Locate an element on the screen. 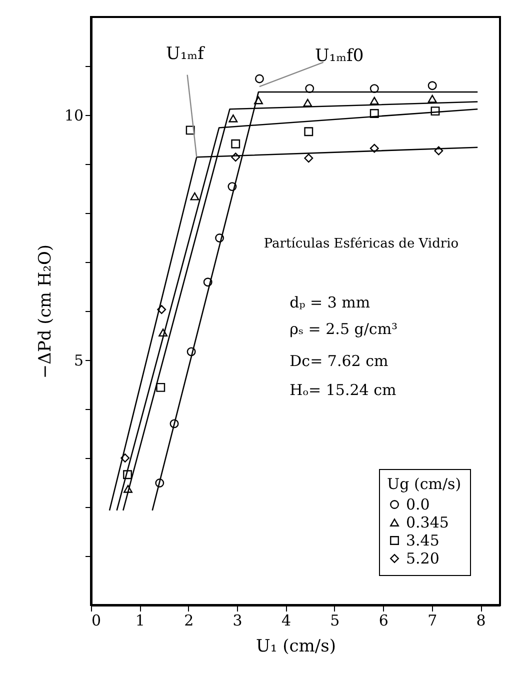 Image resolution: width=508 pixels, height=685 pixels. x-tick-label: 4 is located at coordinates (286, 621).